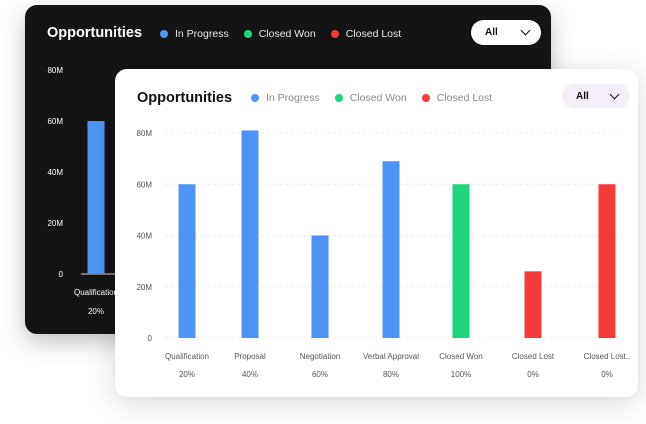  Describe the element at coordinates (320, 356) in the screenshot. I see `x-category-label: Negotiation` at that location.